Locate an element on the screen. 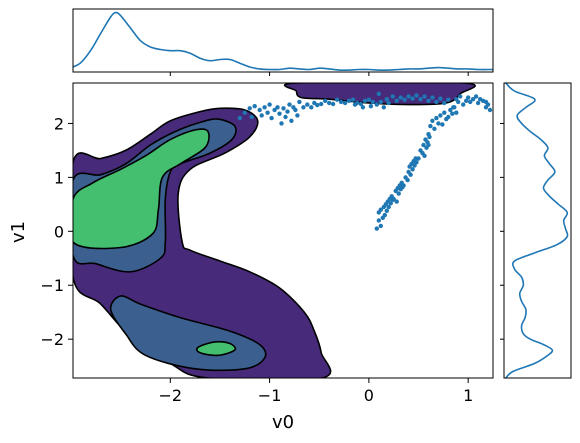 Image resolution: width=580 pixels, height=443 pixels. scatter-layer is located at coordinates (365, 161).